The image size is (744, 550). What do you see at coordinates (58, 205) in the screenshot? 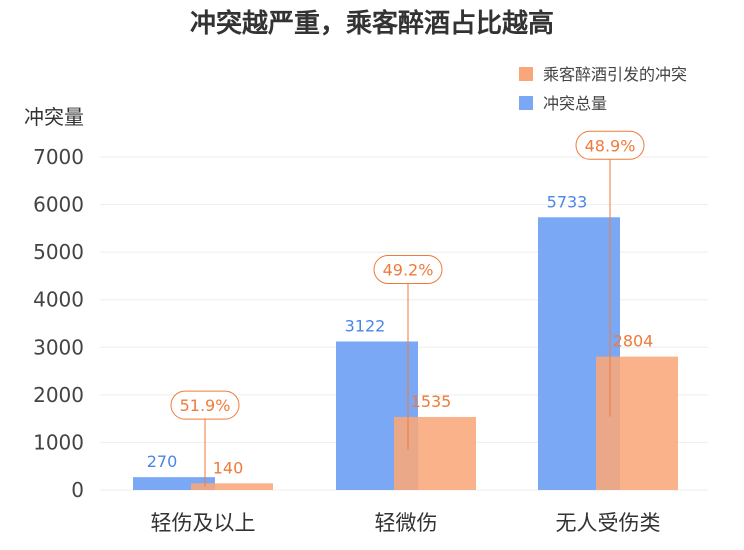
I see `y-tick-label: 6000` at bounding box center [58, 205].